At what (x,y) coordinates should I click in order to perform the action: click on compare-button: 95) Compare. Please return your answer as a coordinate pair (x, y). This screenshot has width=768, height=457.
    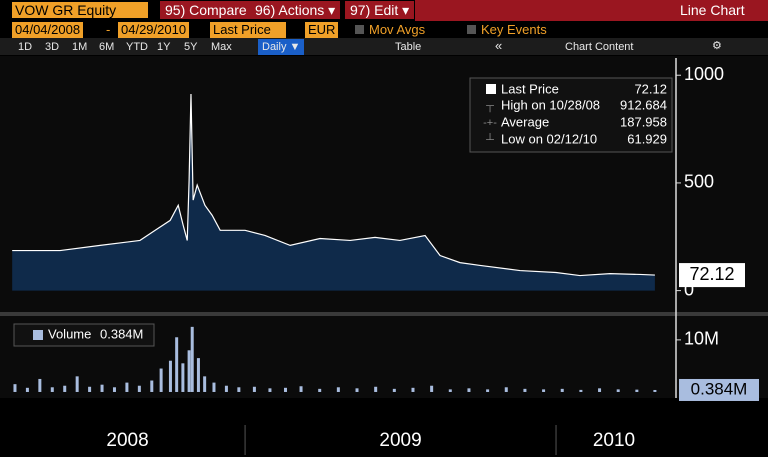
    Looking at the image, I should click on (206, 10).